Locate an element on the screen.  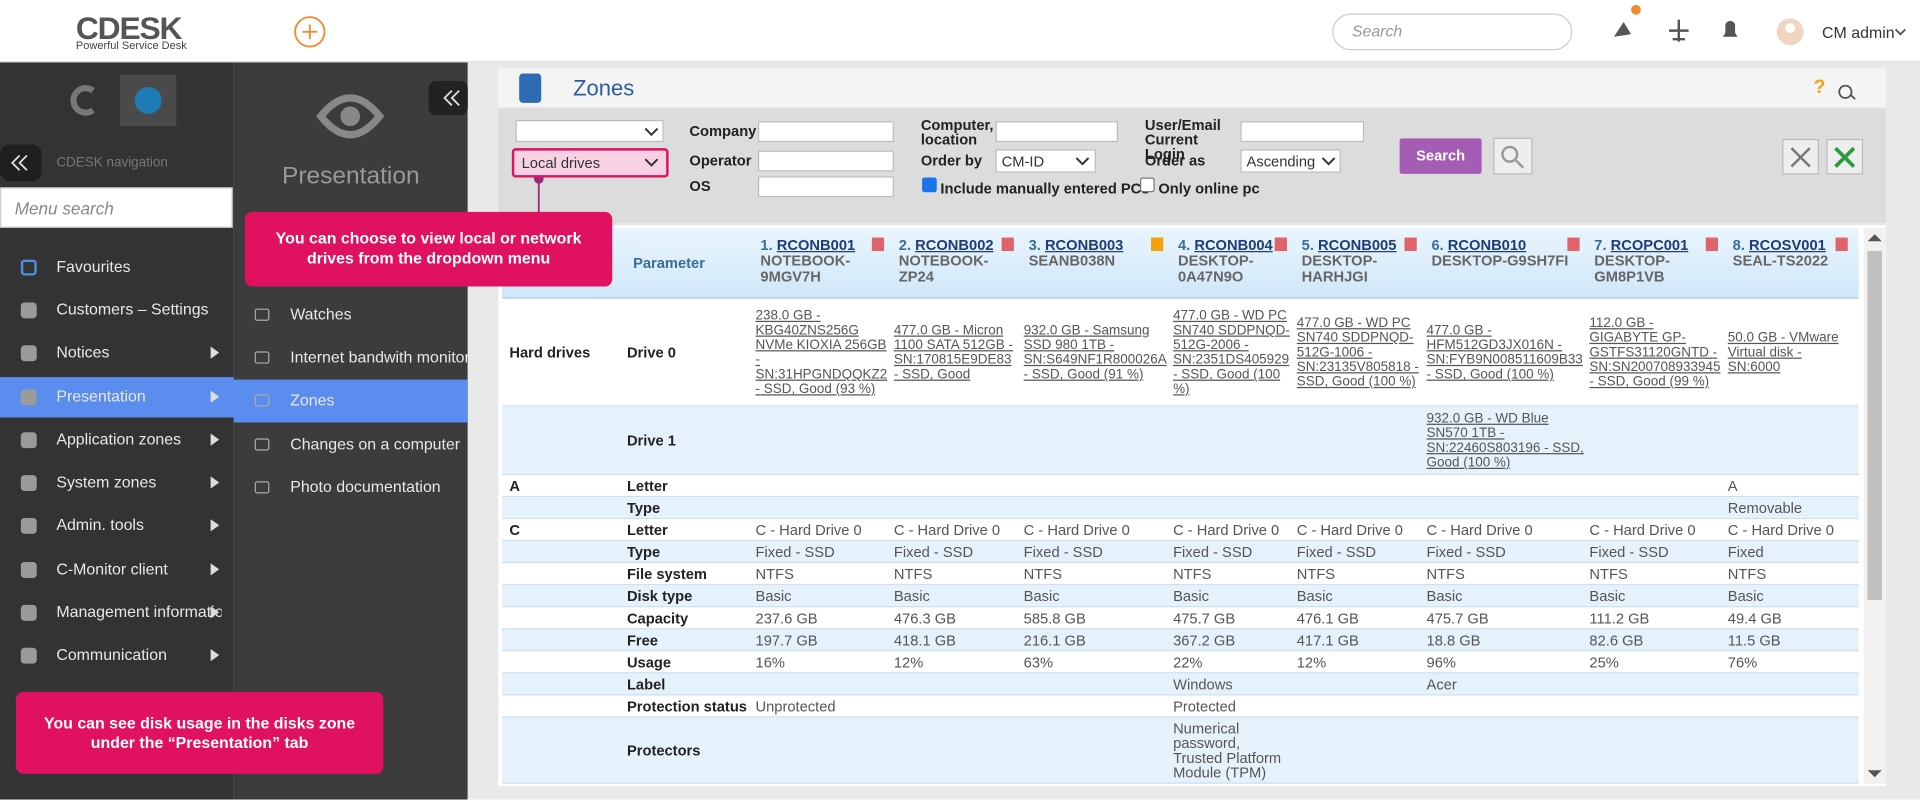
drive-select is located at coordinates (590, 163).